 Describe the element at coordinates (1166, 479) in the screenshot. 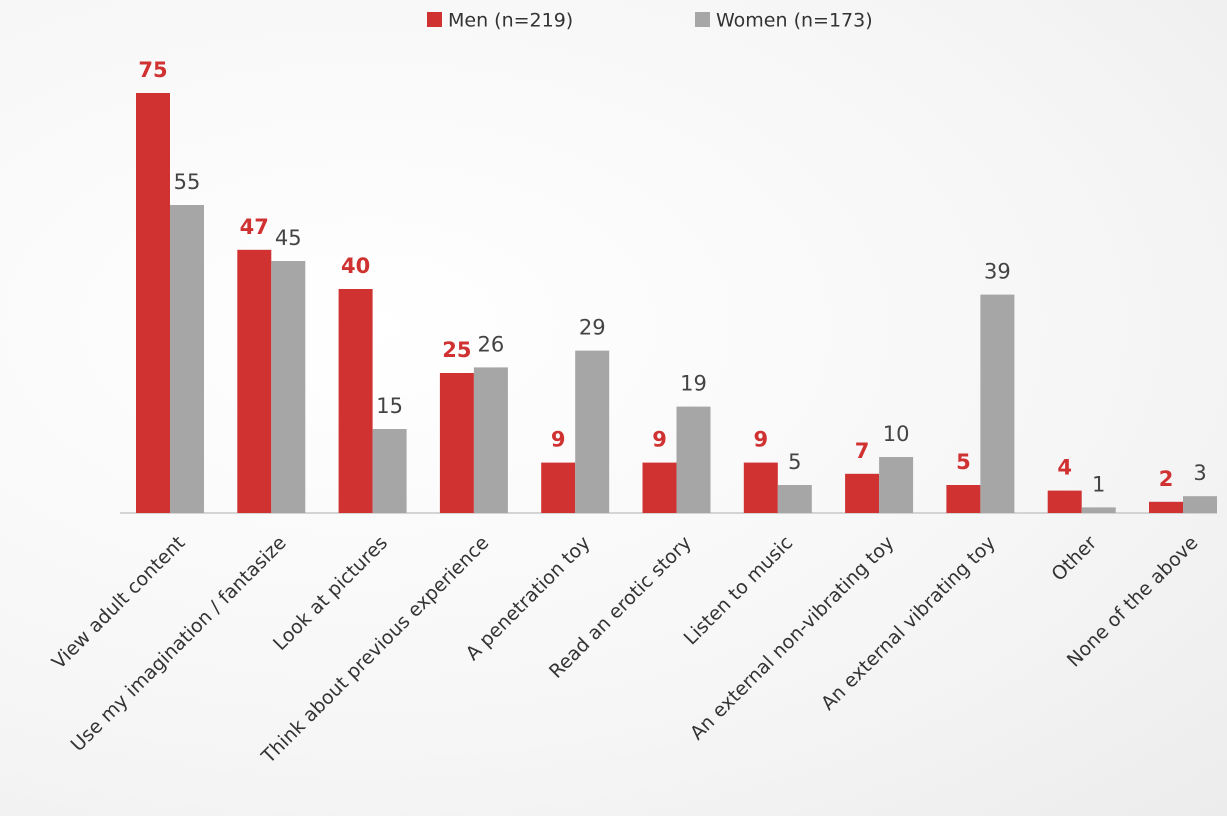

I see `value-label: 2` at that location.